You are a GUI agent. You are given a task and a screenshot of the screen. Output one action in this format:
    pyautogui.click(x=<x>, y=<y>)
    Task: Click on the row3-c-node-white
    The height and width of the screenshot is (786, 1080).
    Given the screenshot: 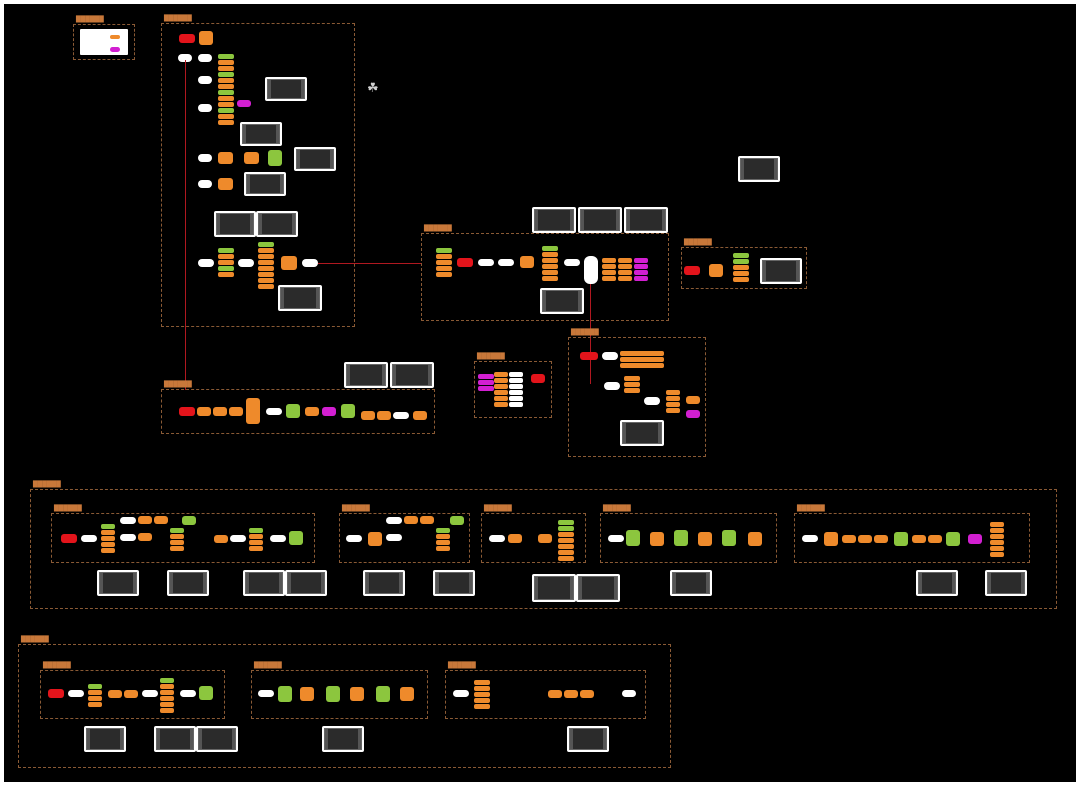 What is the action you would take?
    pyautogui.click(x=497, y=538)
    